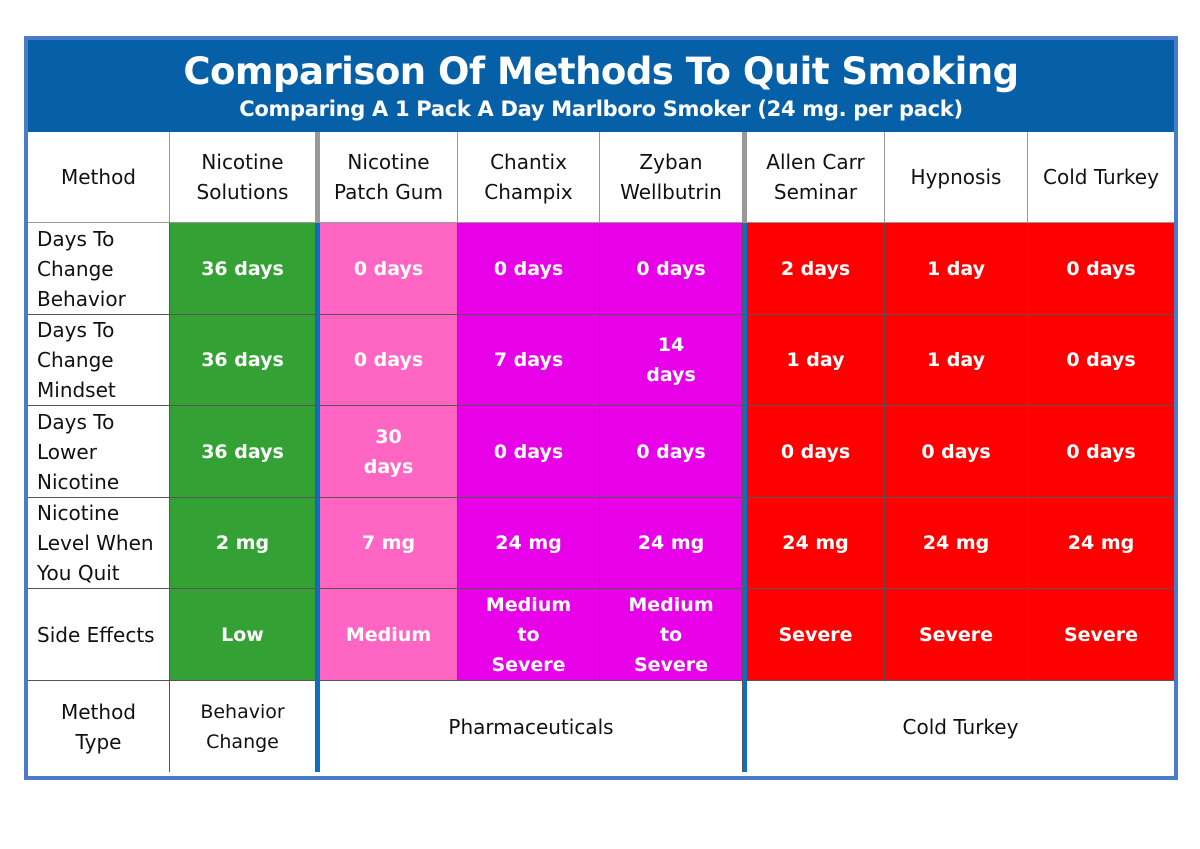 Image resolution: width=1200 pixels, height=849 pixels. What do you see at coordinates (387, 543) in the screenshot?
I see `value-cell: 7 mg` at bounding box center [387, 543].